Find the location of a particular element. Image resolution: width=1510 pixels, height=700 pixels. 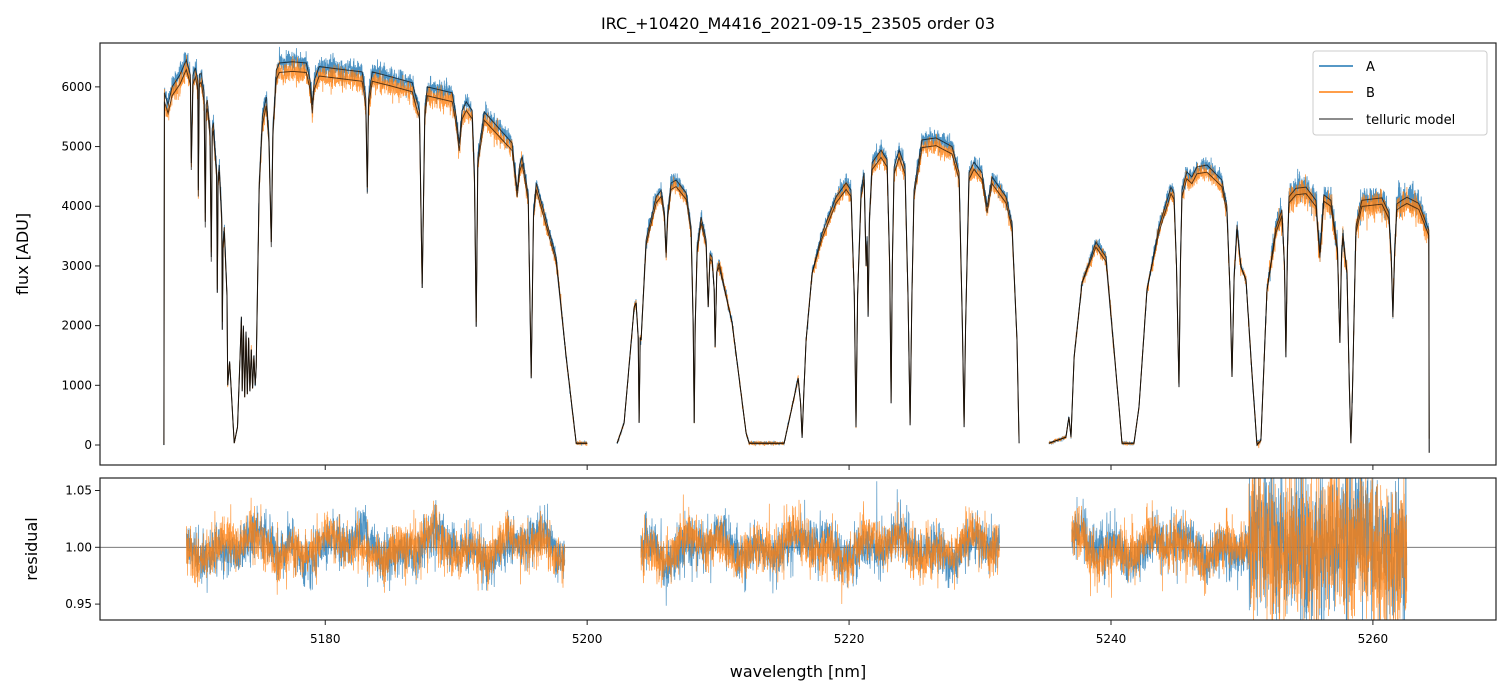

y-tick-label: 1000 is located at coordinates (76, 385).